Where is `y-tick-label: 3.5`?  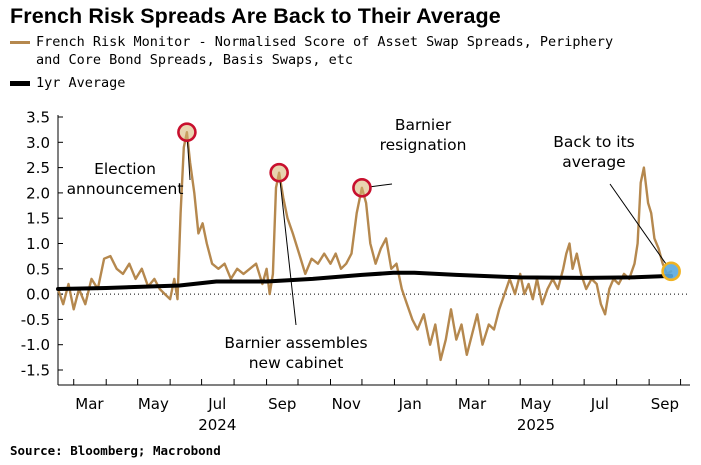 y-tick-label: 3.5 is located at coordinates (38, 118).